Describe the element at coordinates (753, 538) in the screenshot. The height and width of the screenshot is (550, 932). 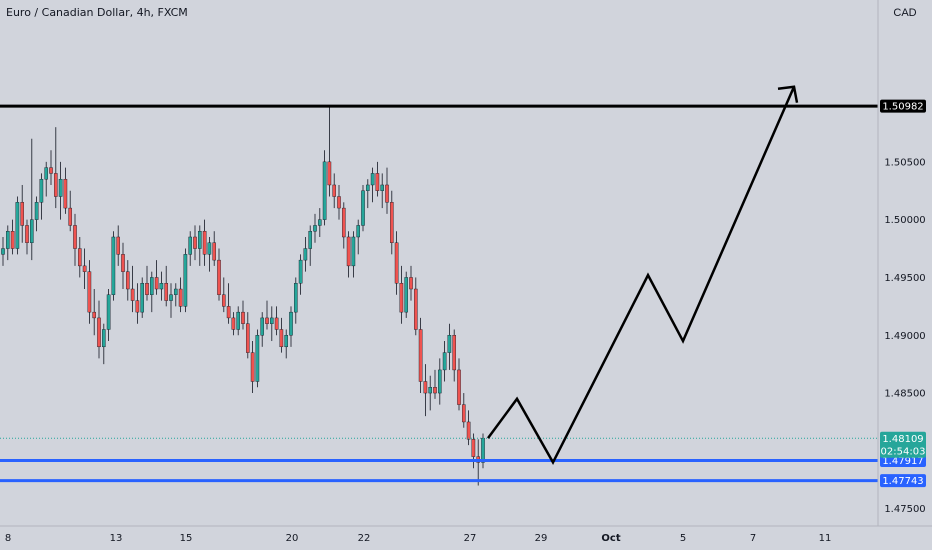
I see `time-tick-label: 7` at that location.